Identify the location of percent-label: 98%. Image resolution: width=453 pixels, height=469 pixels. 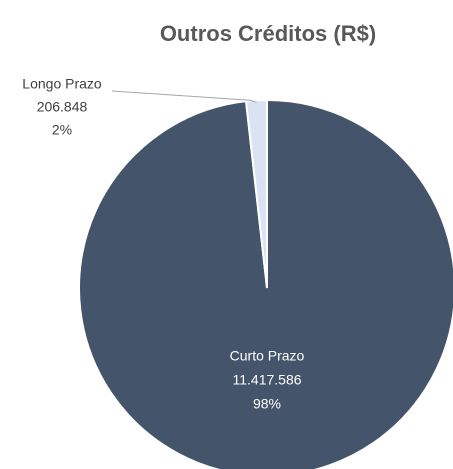
(267, 404).